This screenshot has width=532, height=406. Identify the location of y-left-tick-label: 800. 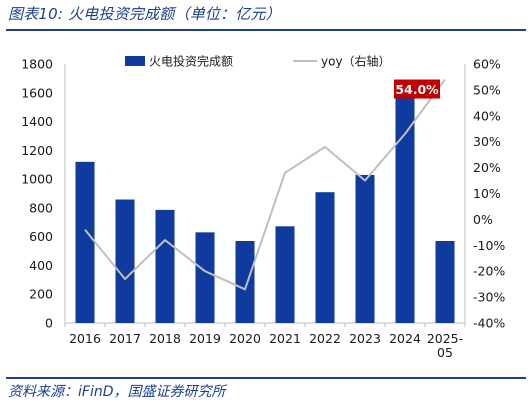
(41, 207).